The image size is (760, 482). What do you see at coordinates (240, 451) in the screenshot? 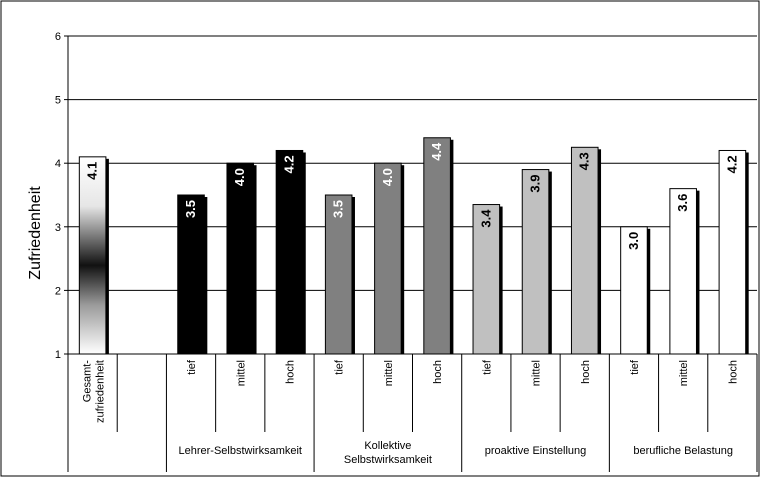
I see `group-label: Lehrer-Selbstwirksamkeit` at bounding box center [240, 451].